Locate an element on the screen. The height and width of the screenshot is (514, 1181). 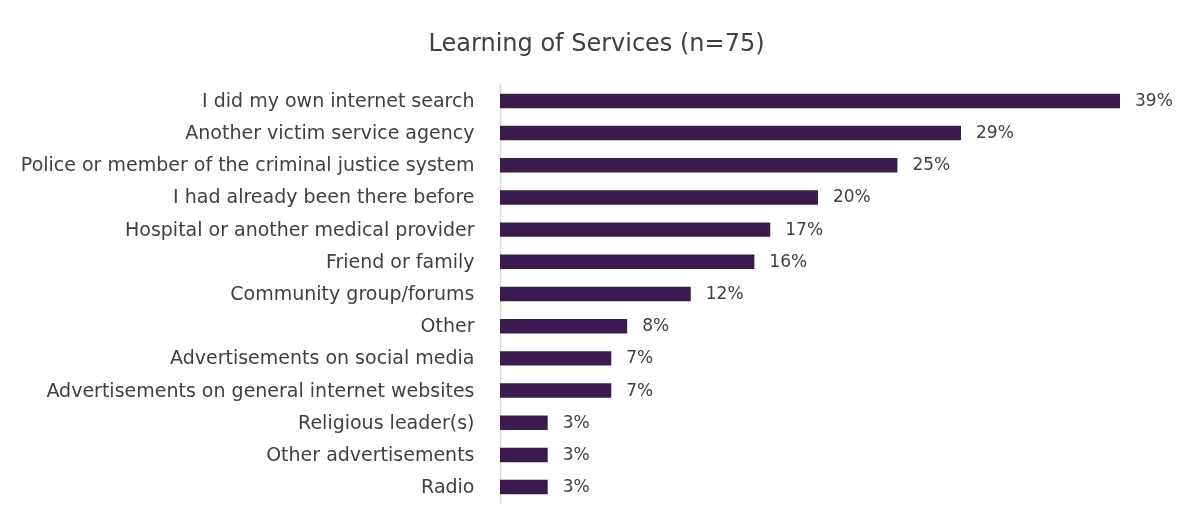
chart-title: Learning of Services (n=75) is located at coordinates (596, 43).